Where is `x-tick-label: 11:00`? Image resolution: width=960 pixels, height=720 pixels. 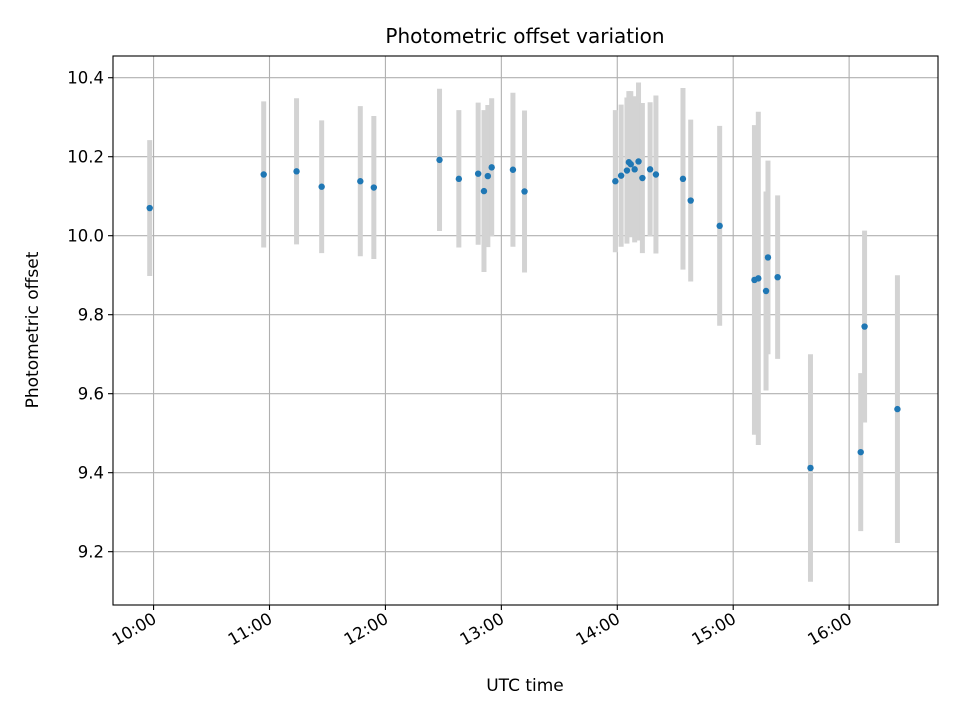 x-tick-label: 11:00 is located at coordinates (250, 629).